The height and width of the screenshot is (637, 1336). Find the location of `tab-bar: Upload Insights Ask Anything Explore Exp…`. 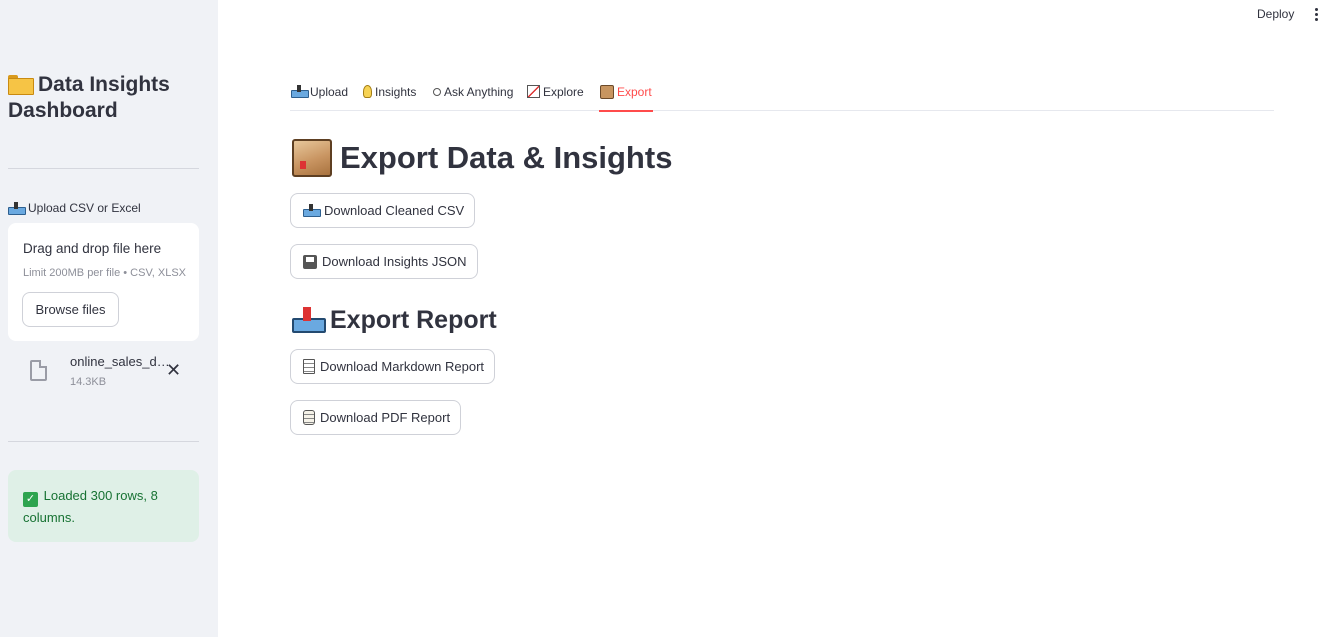

tab-bar: Upload Insights Ask Anything Explore Exp… is located at coordinates (782, 96).